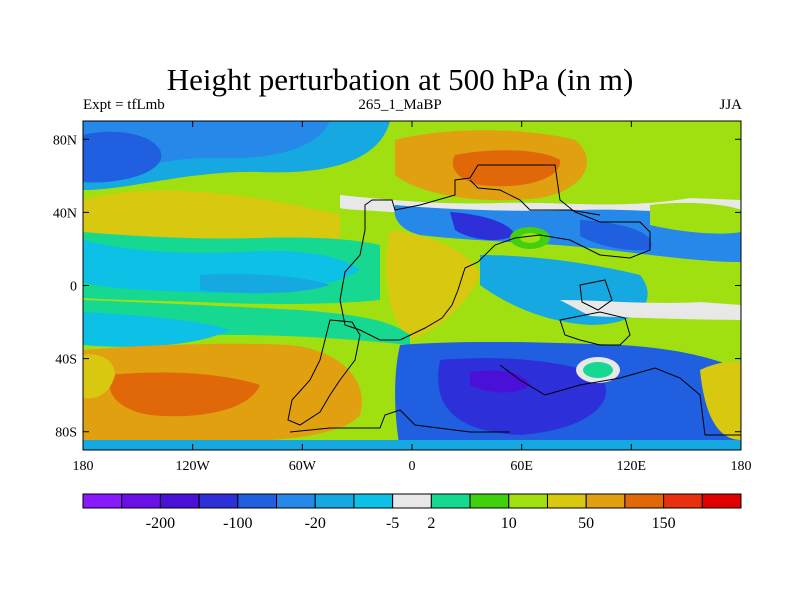 Image resolution: width=800 pixels, height=600 pixels. I want to click on field-arctic-core, so click(122, 157).